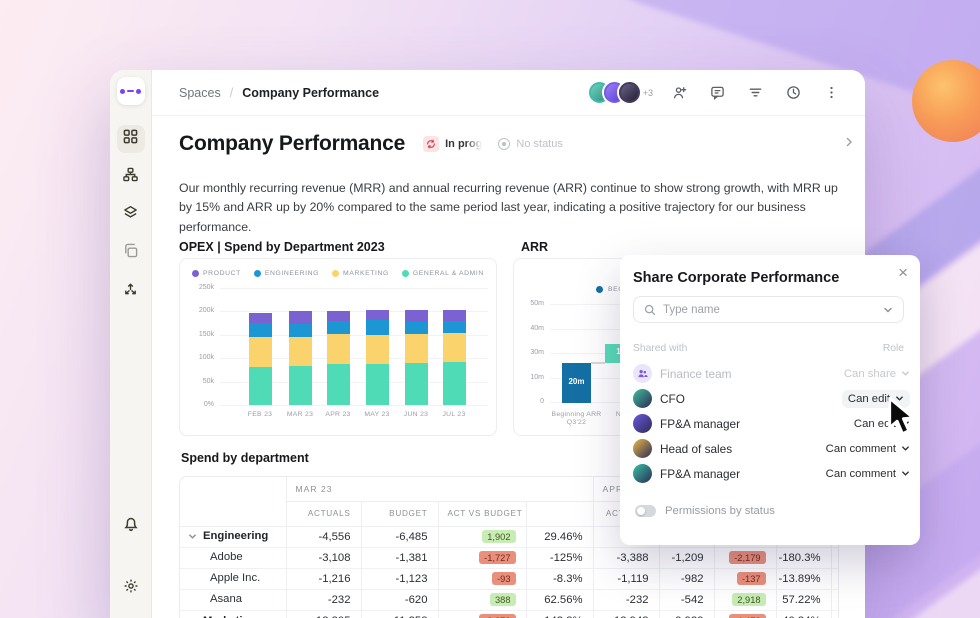  Describe the element at coordinates (292, 143) in the screenshot. I see `page-title: Company Performance` at that location.